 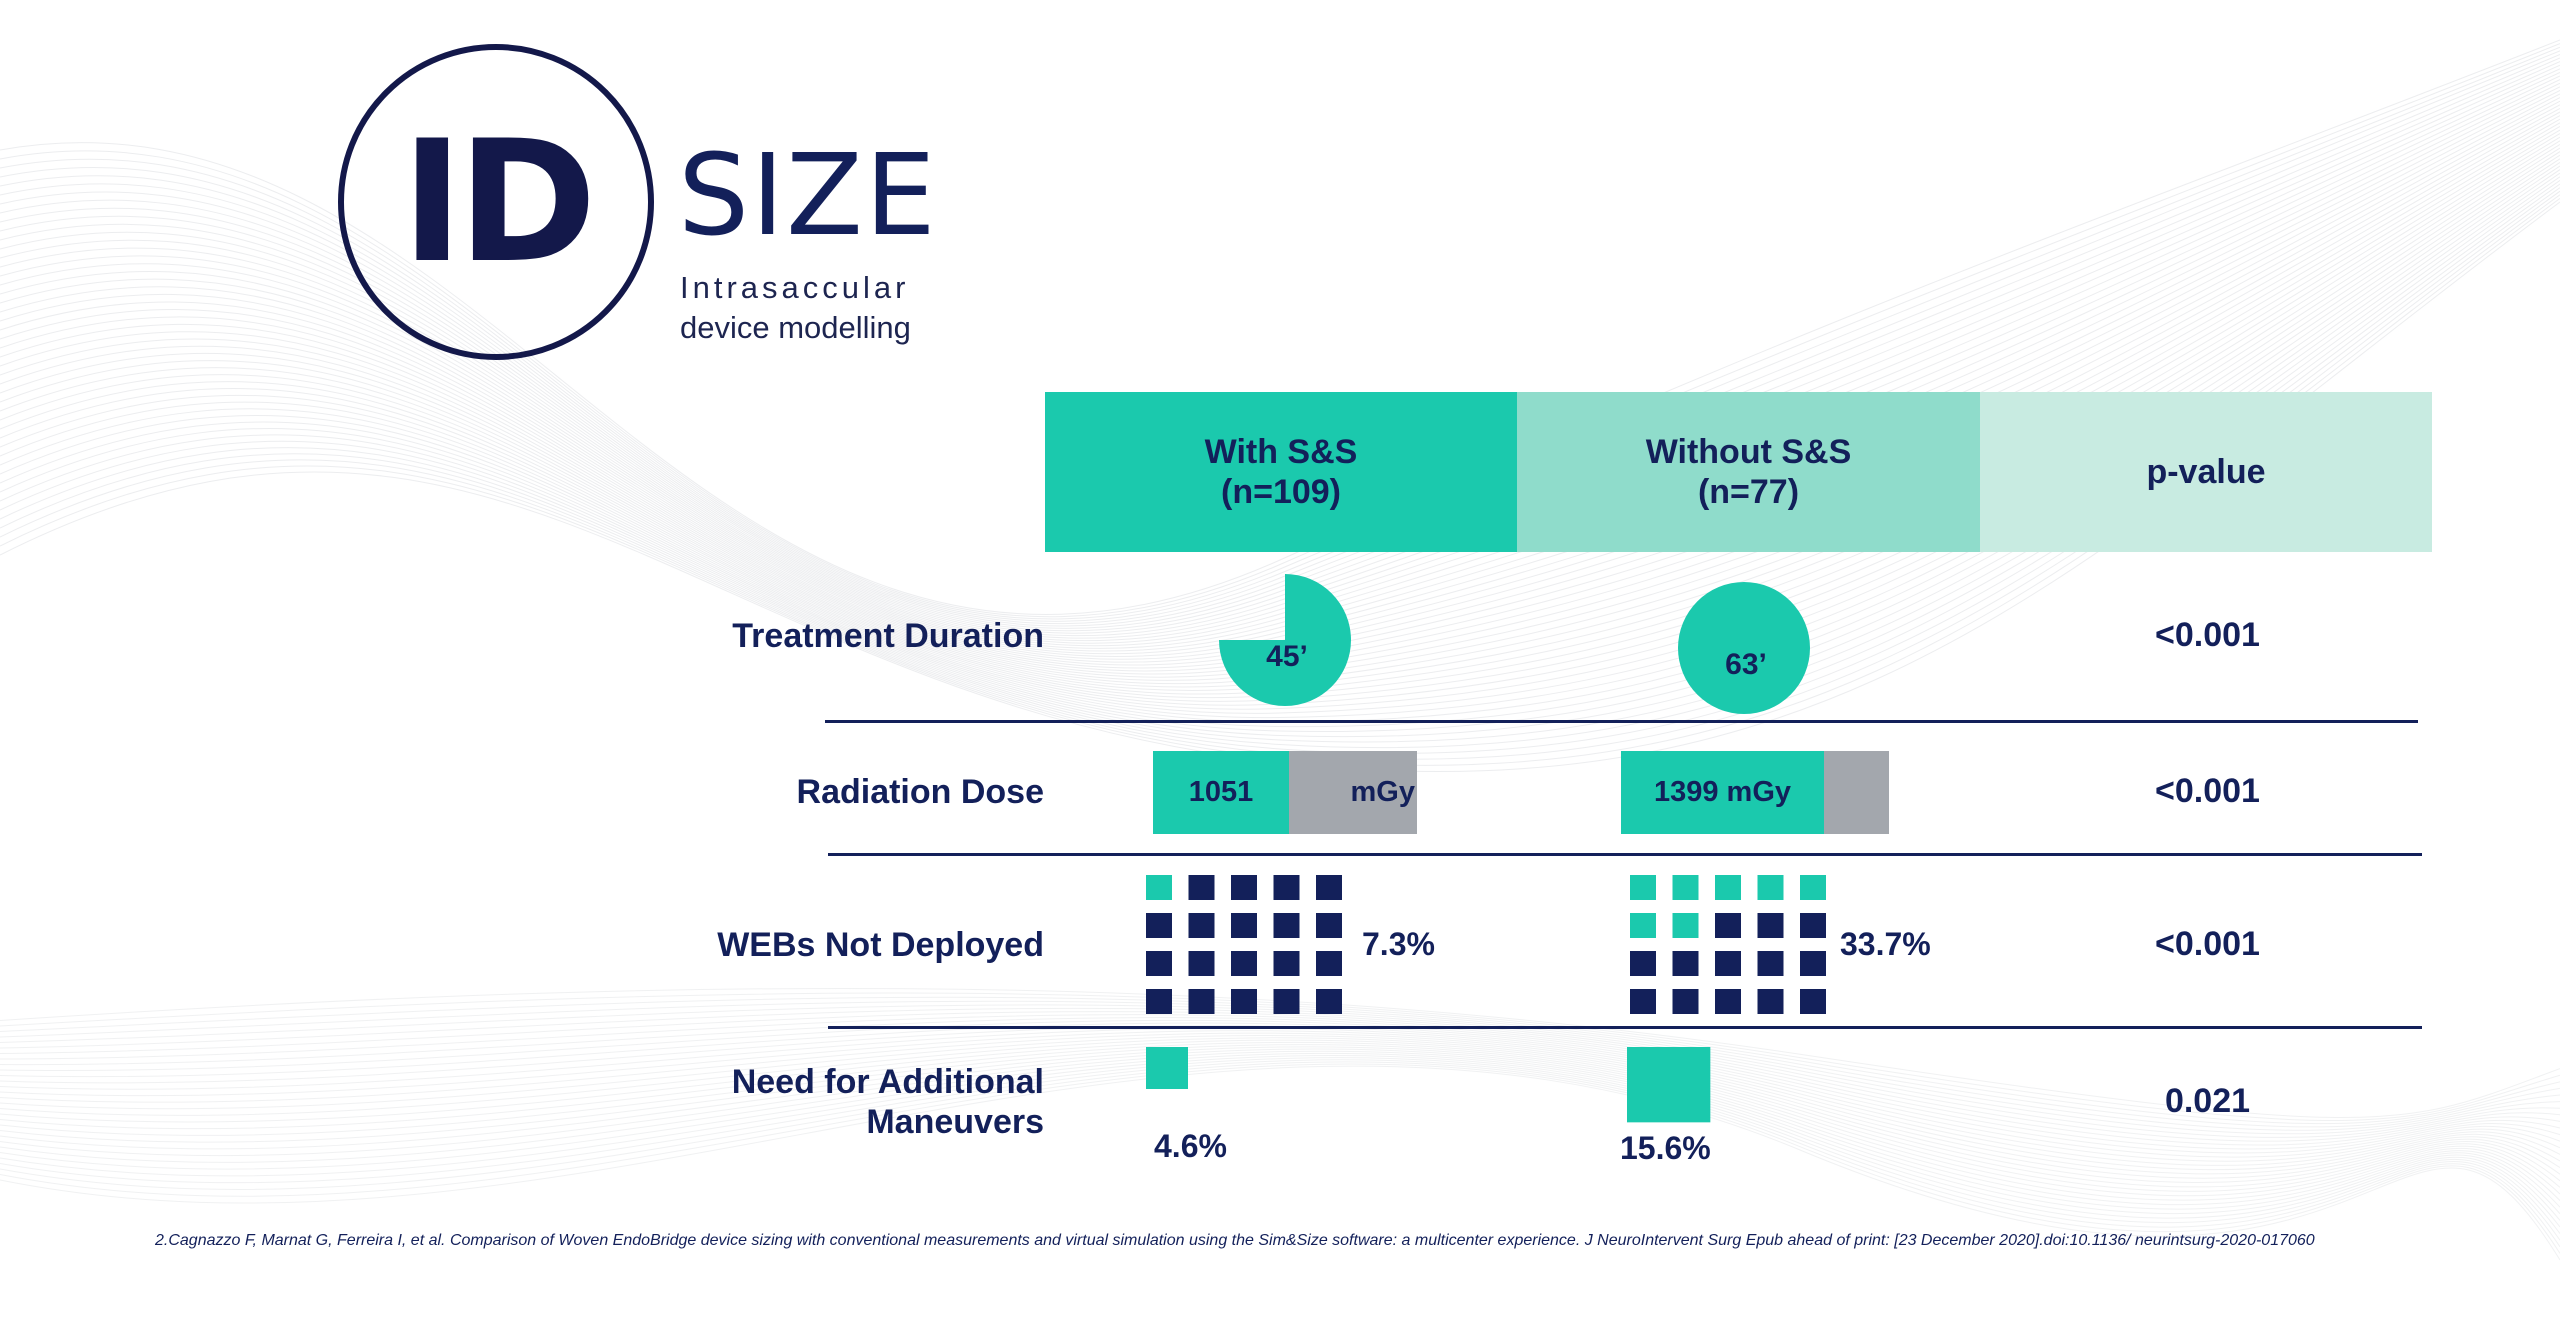 I want to click on logo-size-text: SIZE, so click(x=808, y=196).